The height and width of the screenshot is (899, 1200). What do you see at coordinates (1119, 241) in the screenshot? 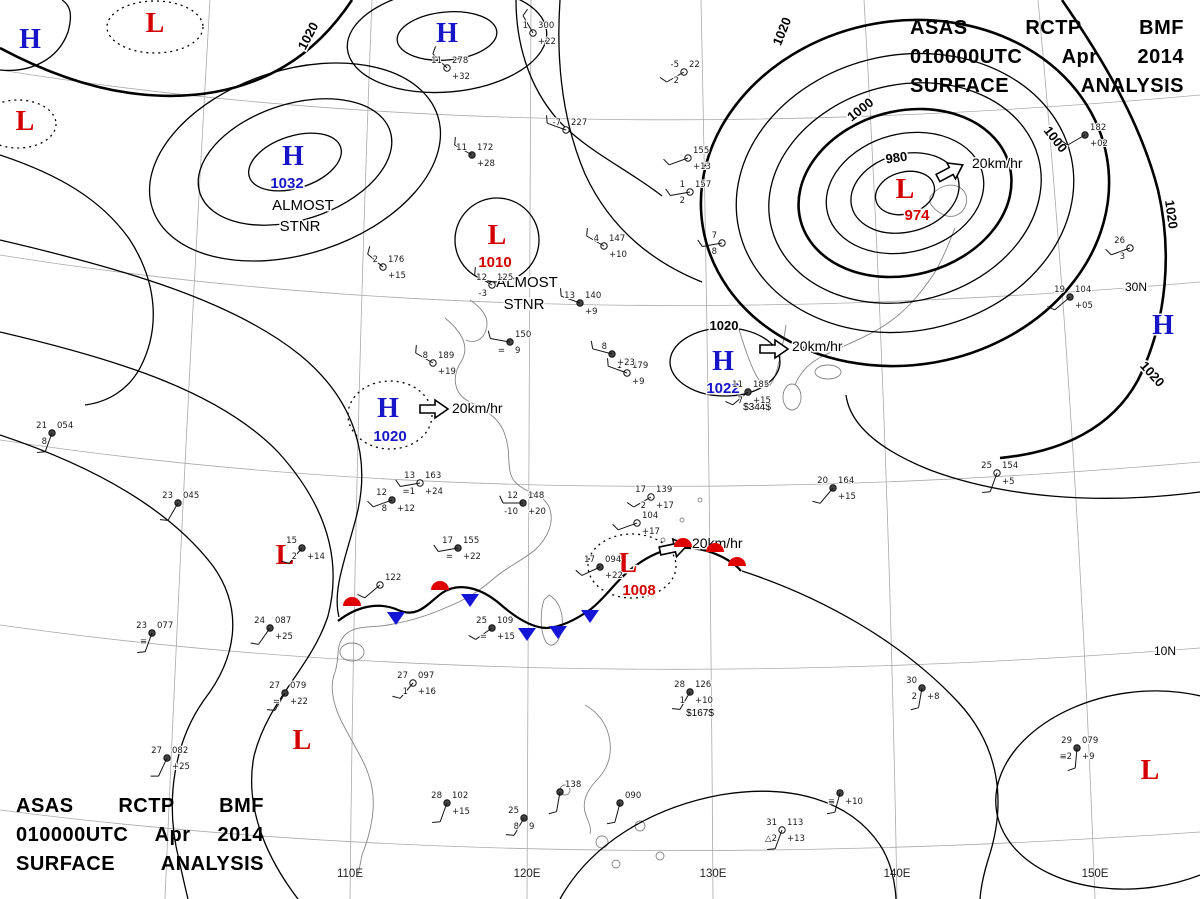
I see `station-value: 26` at bounding box center [1119, 241].